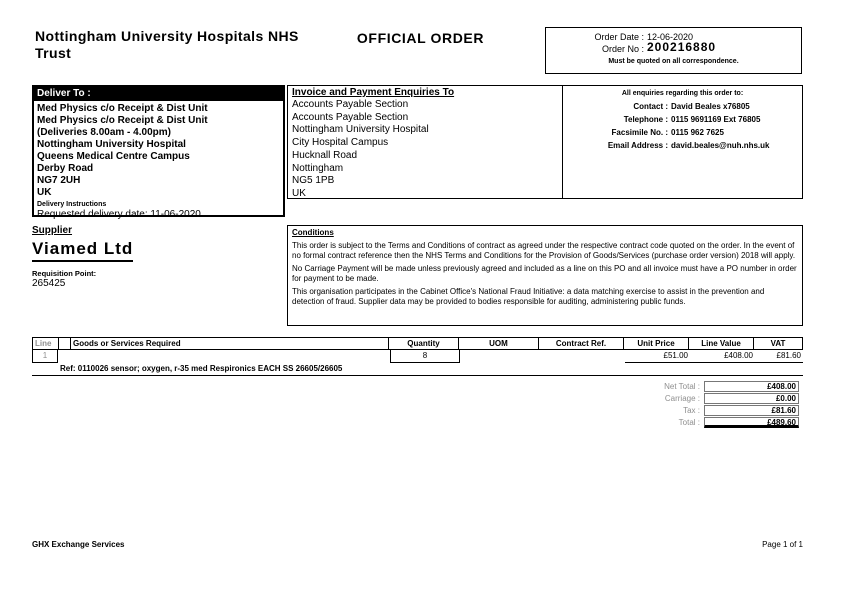 The width and height of the screenshot is (842, 595). I want to click on invoice-to-title: Invoice and Payment Enquiries To, so click(373, 92).